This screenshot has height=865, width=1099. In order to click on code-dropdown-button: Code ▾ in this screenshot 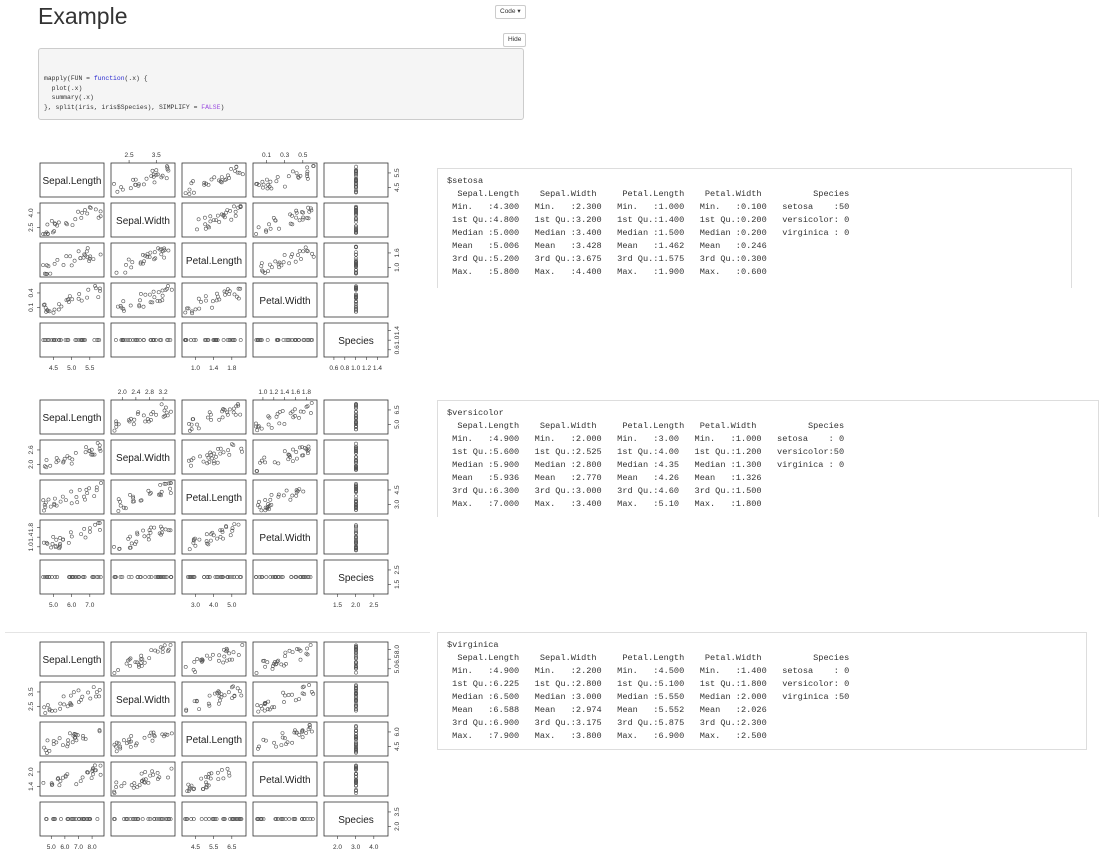, I will do `click(510, 12)`.